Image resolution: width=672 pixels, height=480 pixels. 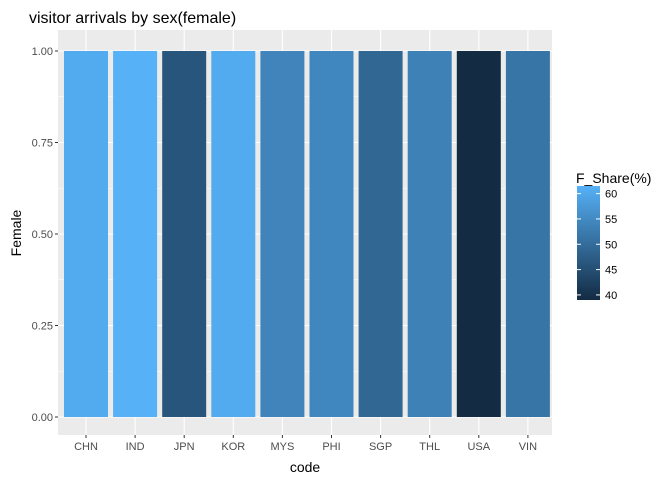 I want to click on bar-phi, so click(x=331, y=234).